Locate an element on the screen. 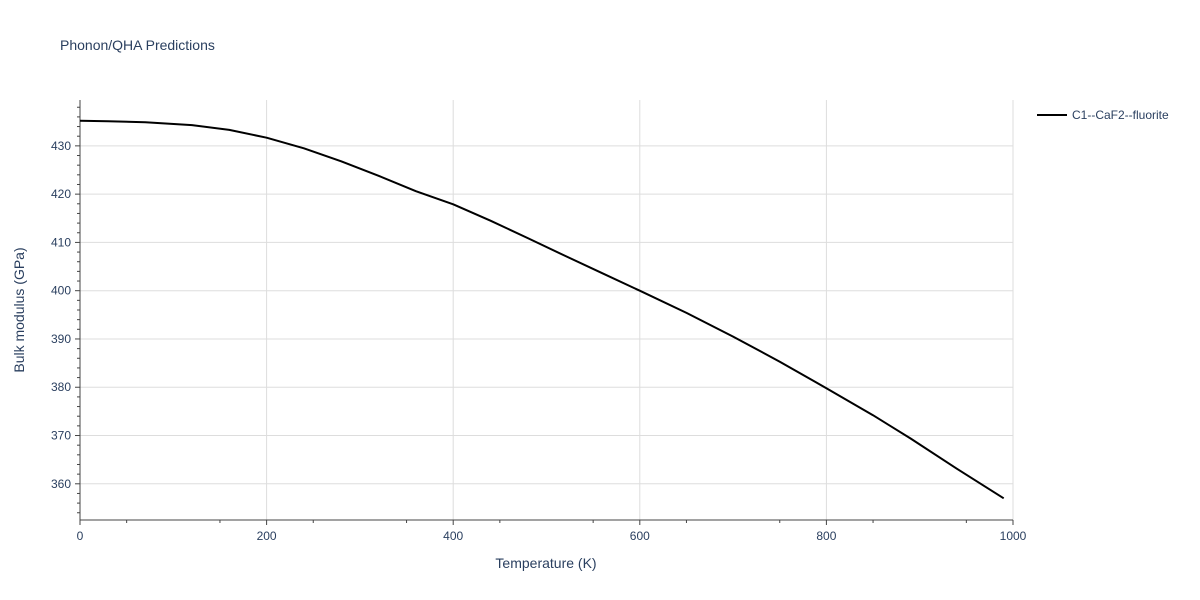 This screenshot has height=600, width=1200. y-tick-label: 410 is located at coordinates (61, 242).